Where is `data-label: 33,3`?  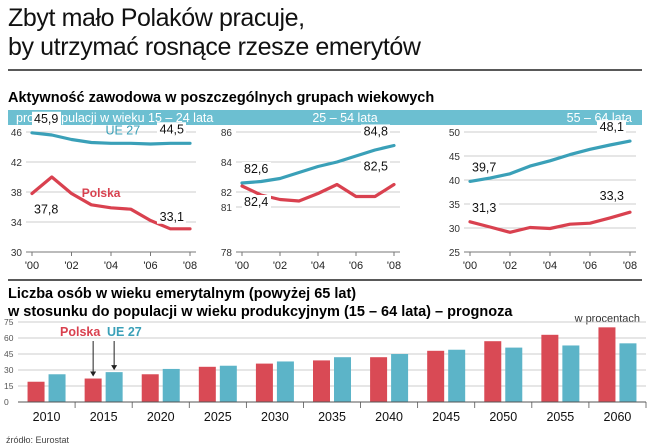 data-label: 33,3 is located at coordinates (612, 196).